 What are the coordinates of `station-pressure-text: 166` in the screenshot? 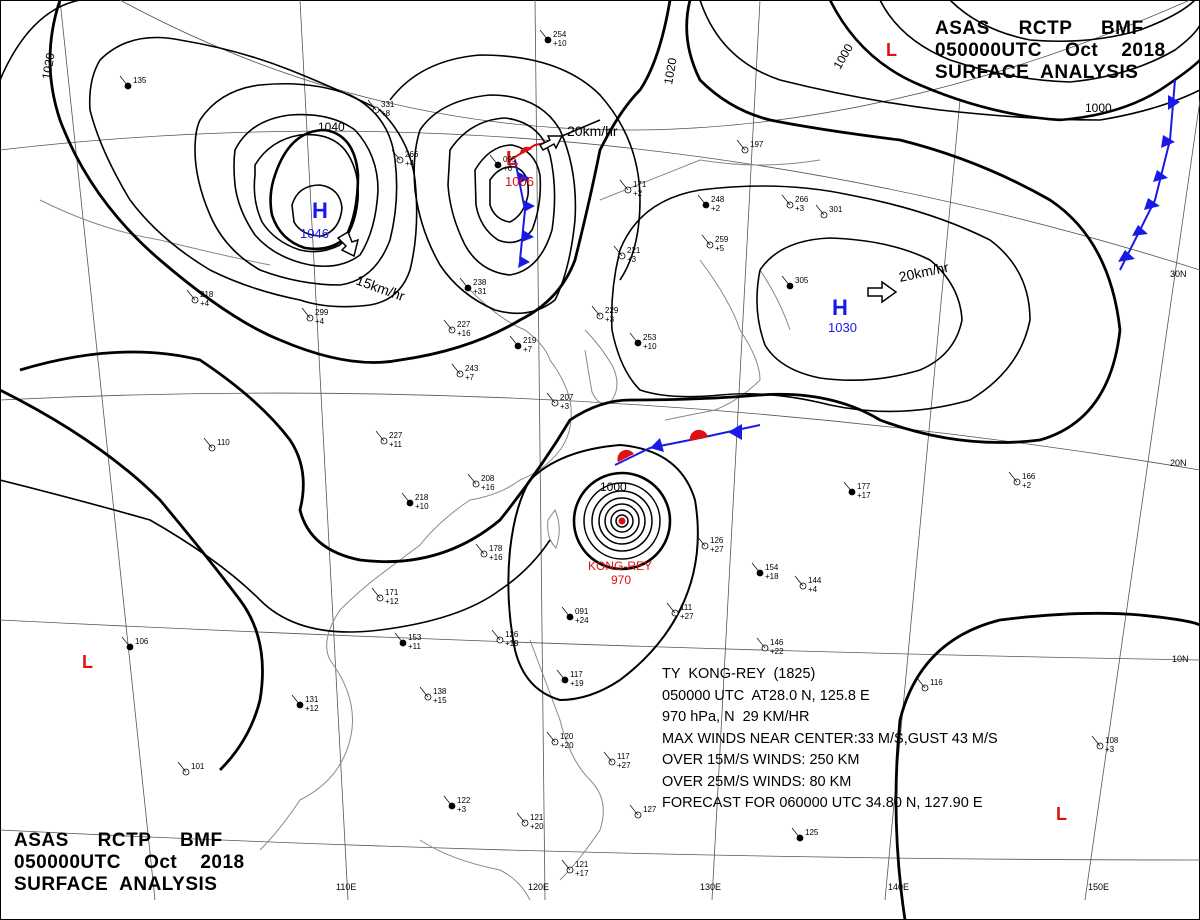 It's located at (1029, 476).